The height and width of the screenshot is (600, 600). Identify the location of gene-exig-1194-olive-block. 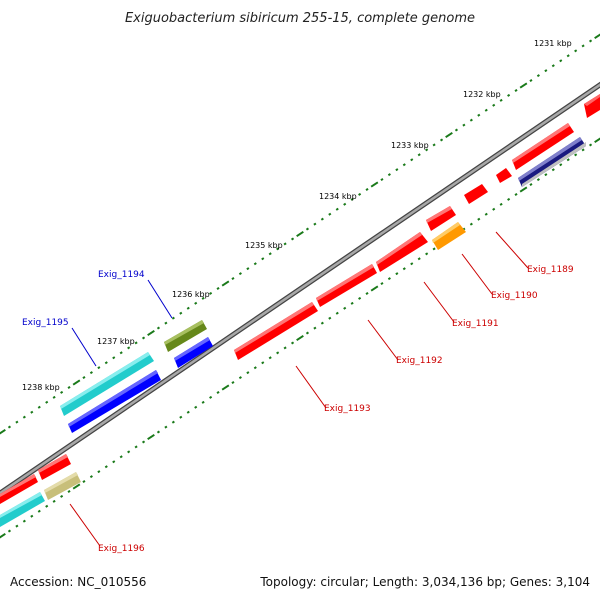
(185, 336).